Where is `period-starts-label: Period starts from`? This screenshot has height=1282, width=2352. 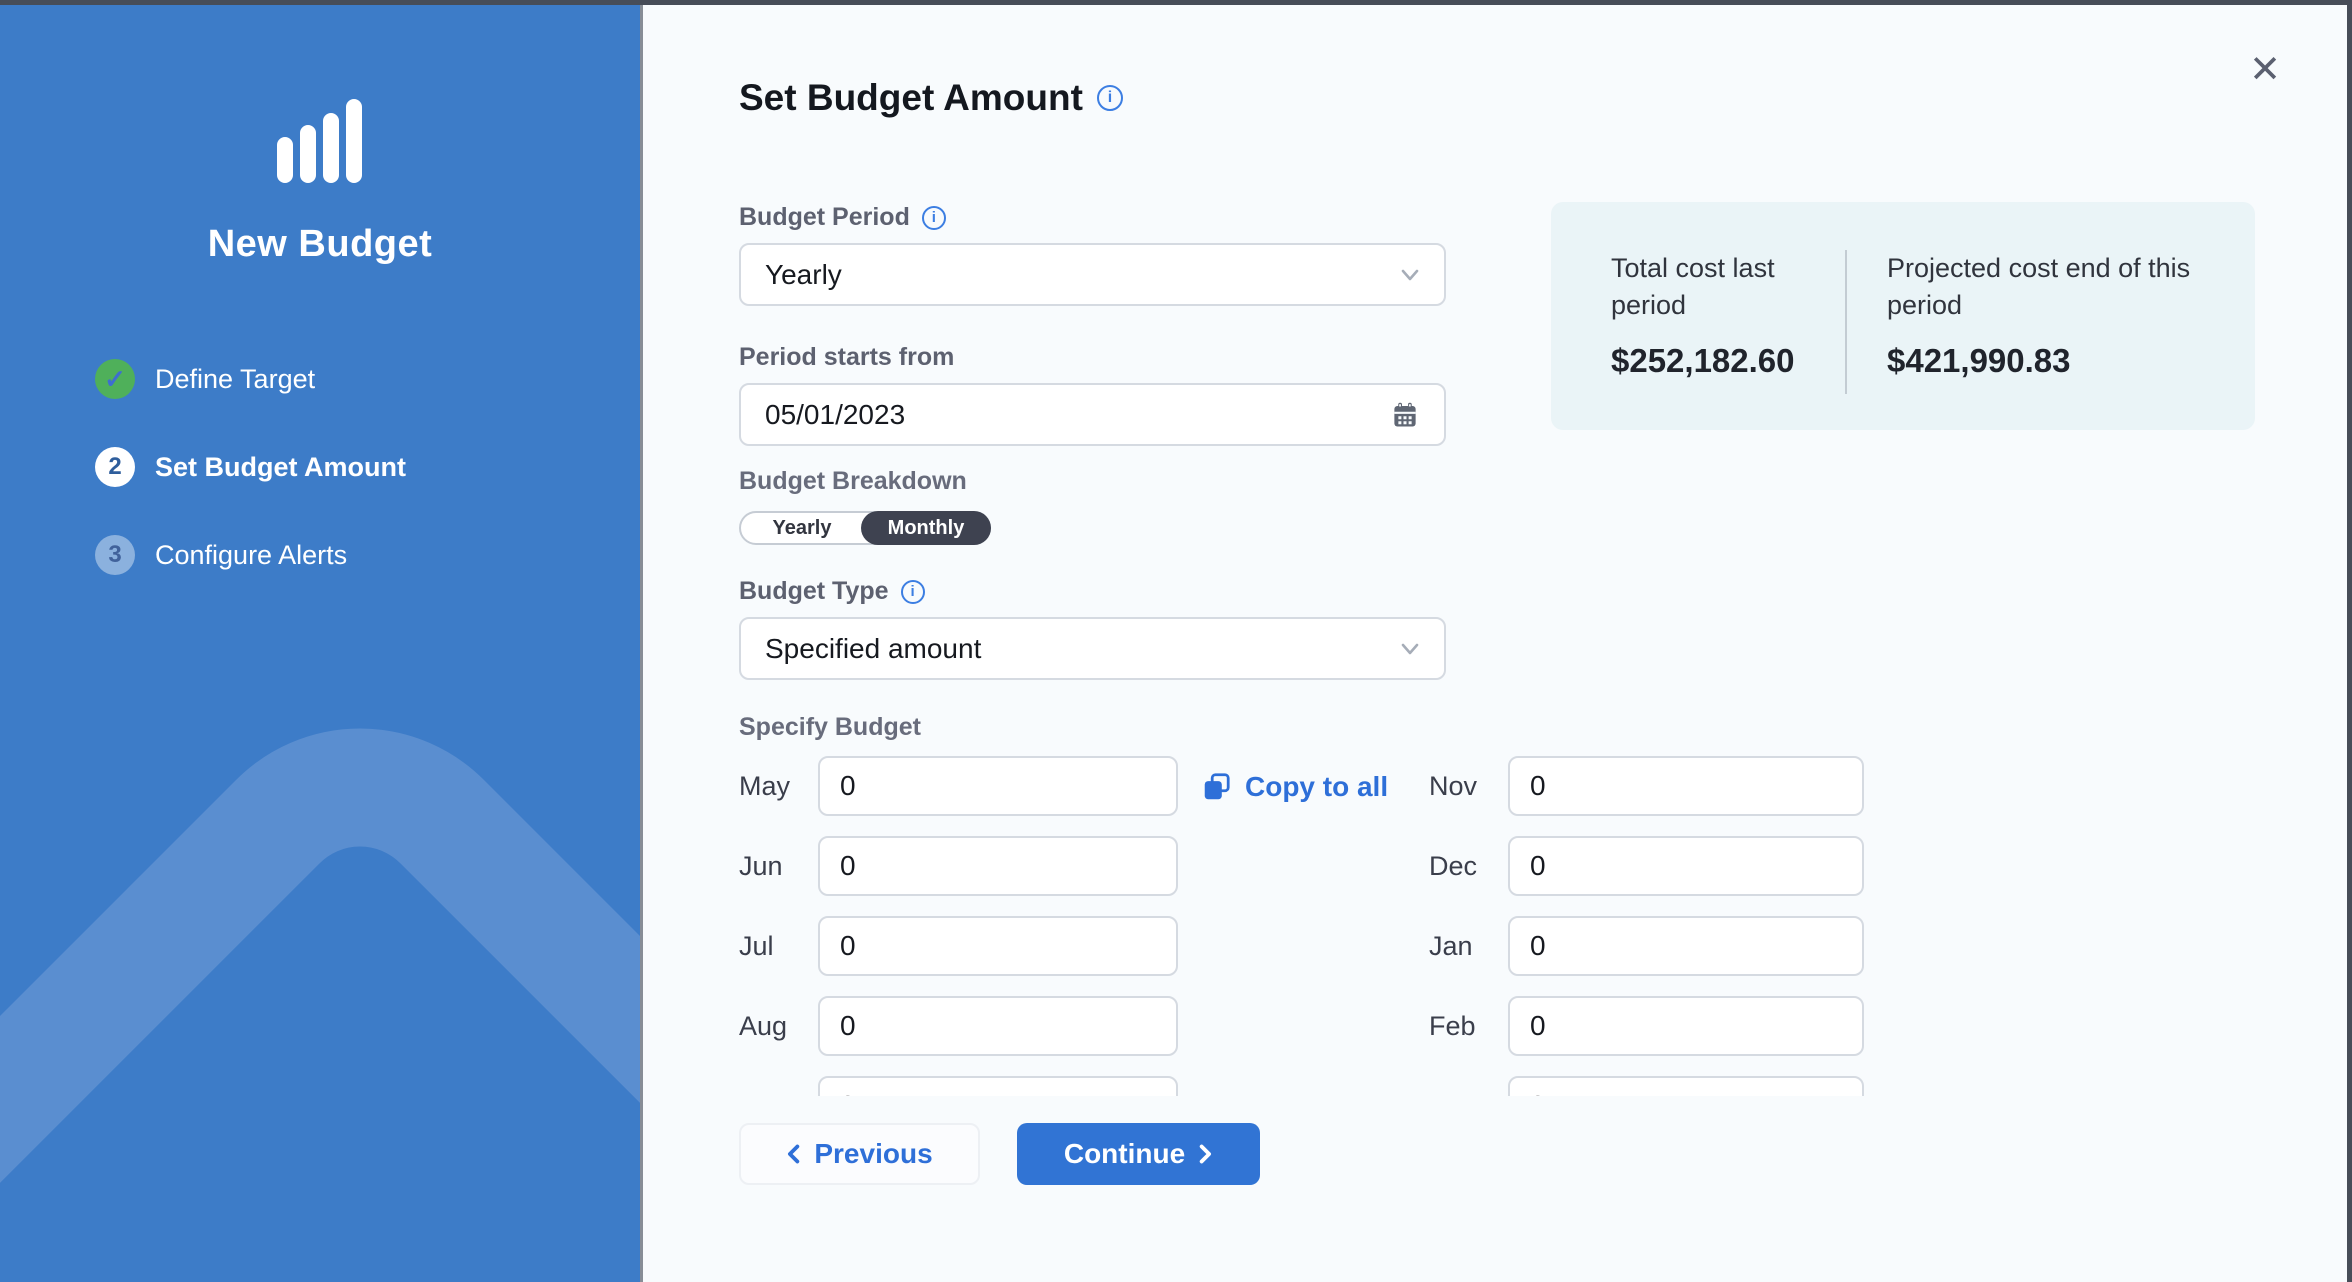 period-starts-label: Period starts from is located at coordinates (847, 357).